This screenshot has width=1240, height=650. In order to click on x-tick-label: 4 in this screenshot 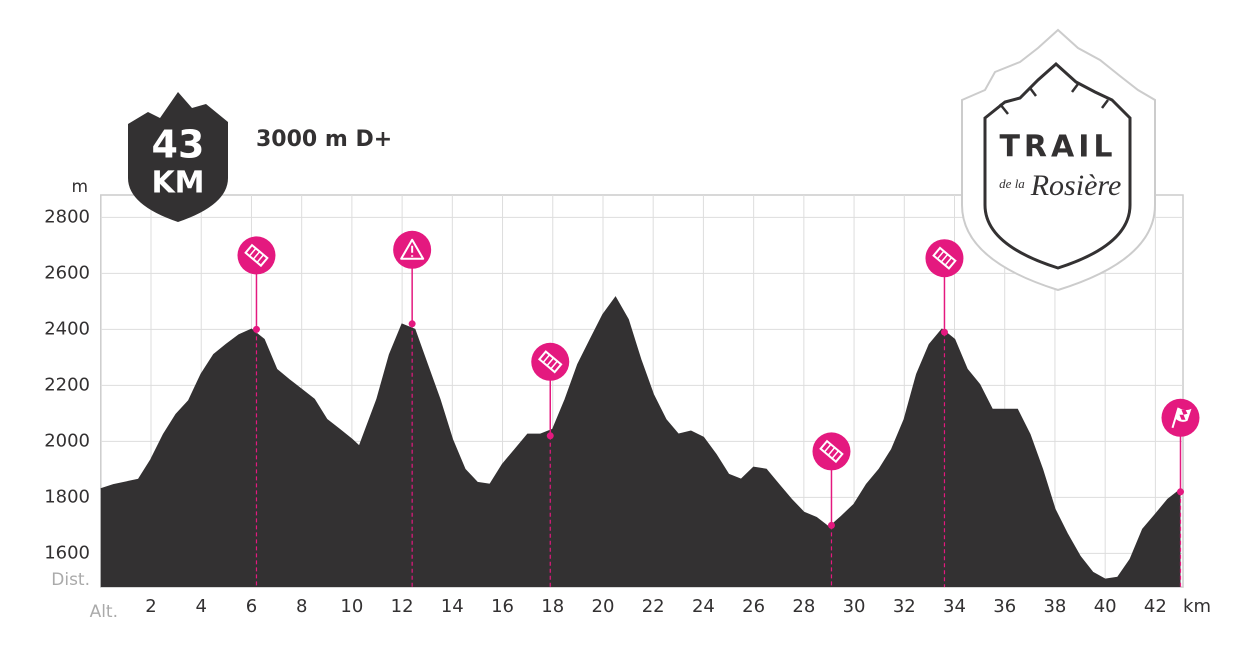, I will do `click(201, 606)`.